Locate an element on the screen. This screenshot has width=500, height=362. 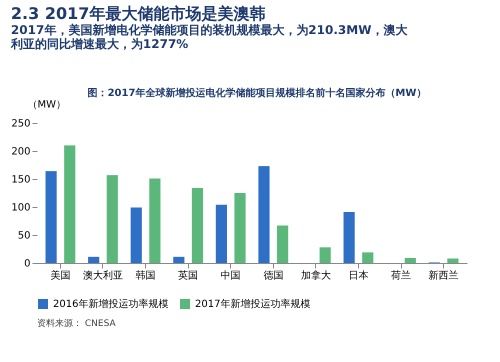
text: 资料来源： CNESA is located at coordinates (76, 323).